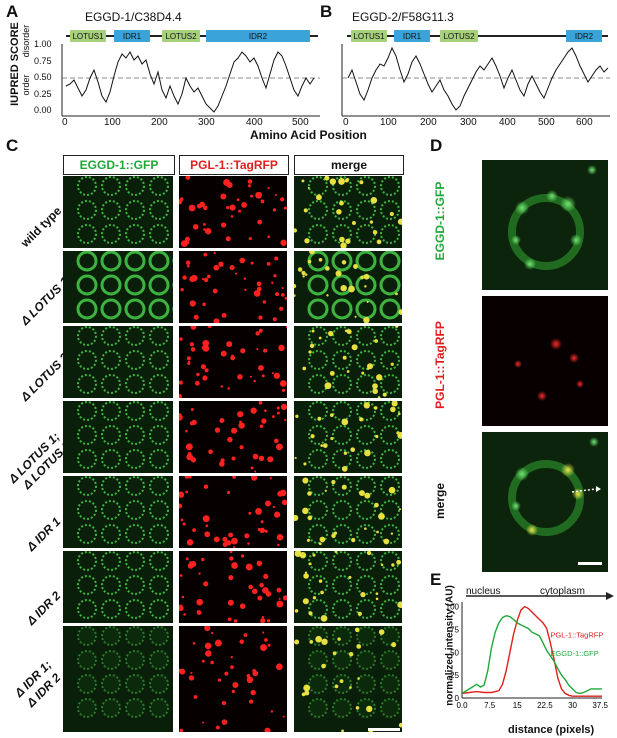 Image resolution: width=617 pixels, height=738 pixels. What do you see at coordinates (483, 591) in the screenshot?
I see `e-arrow-left-label: nucleus` at bounding box center [483, 591].